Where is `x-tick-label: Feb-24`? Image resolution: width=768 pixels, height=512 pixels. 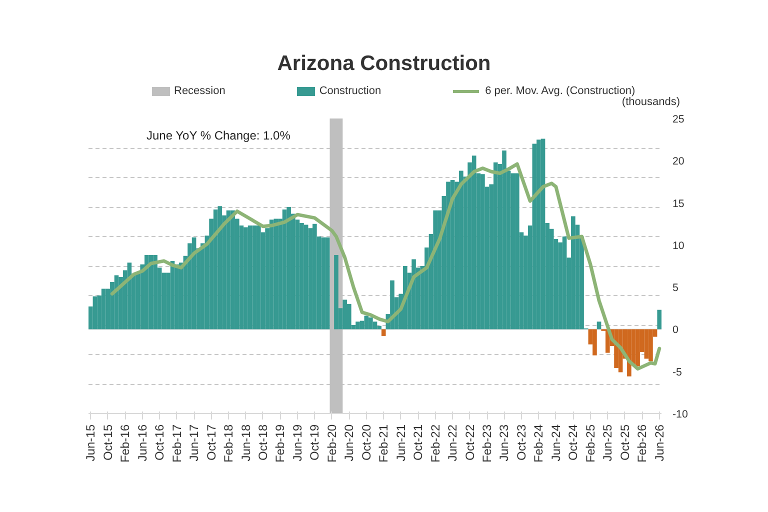
x-tick-label: Feb-24 is located at coordinates (539, 443).